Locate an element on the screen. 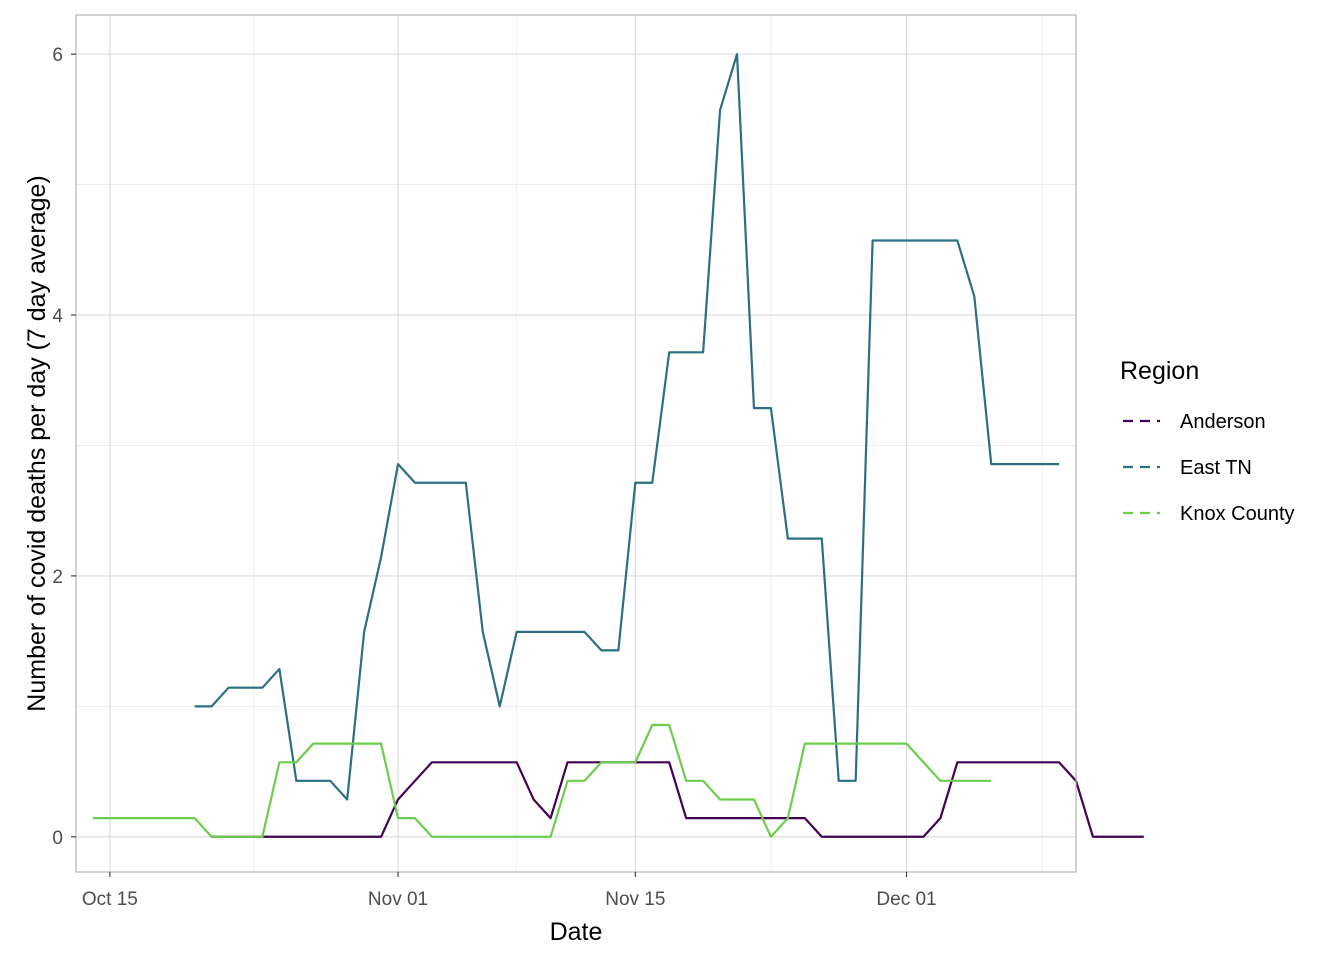 This screenshot has width=1344, height=960. y-tick-label: 6 is located at coordinates (57, 55).